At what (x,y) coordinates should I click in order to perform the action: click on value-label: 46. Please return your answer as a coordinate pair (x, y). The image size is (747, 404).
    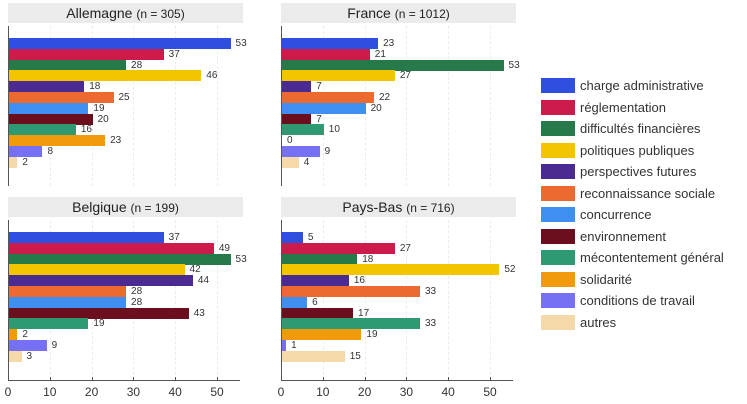
    Looking at the image, I should click on (212, 76).